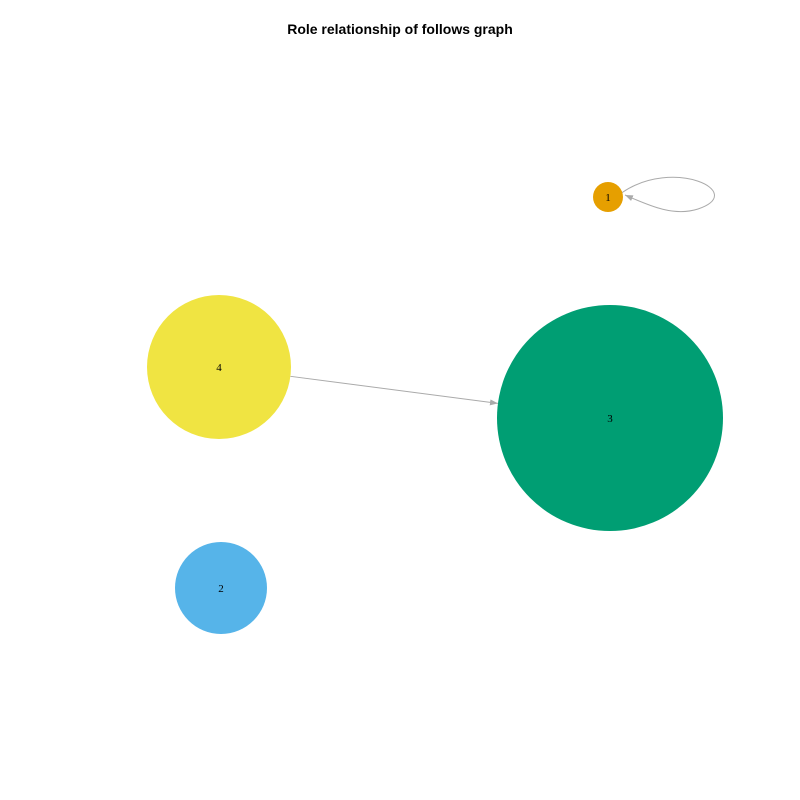 The height and width of the screenshot is (800, 800). I want to click on node-1-circle, so click(608, 197).